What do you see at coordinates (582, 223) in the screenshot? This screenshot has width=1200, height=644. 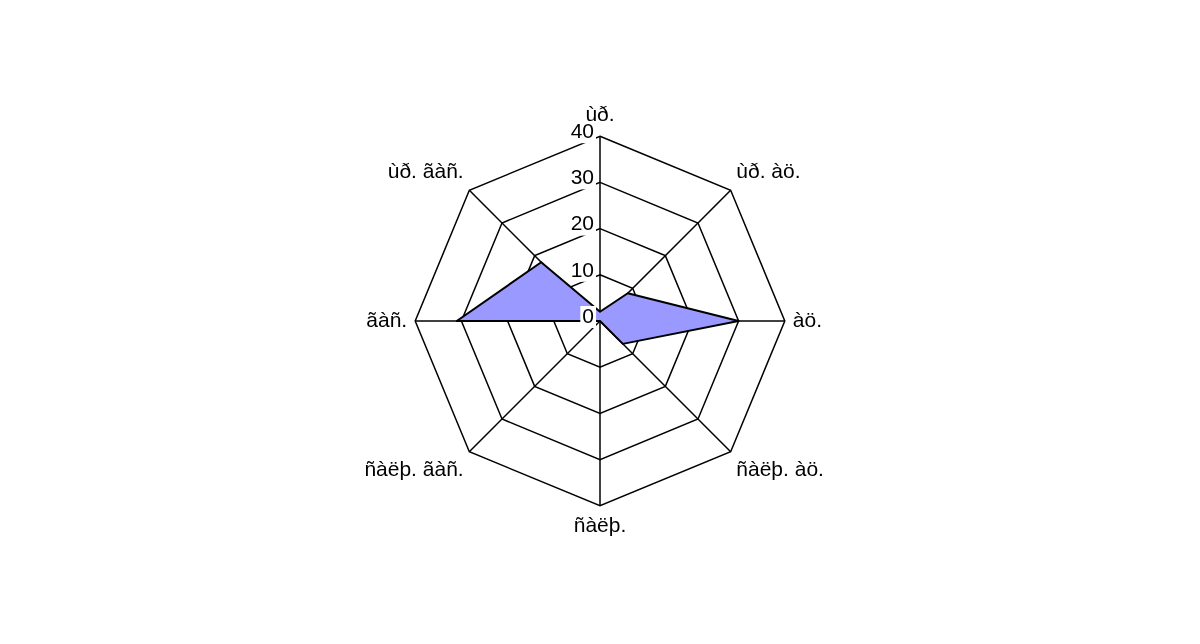 I see `y-tick-label: 20` at bounding box center [582, 223].